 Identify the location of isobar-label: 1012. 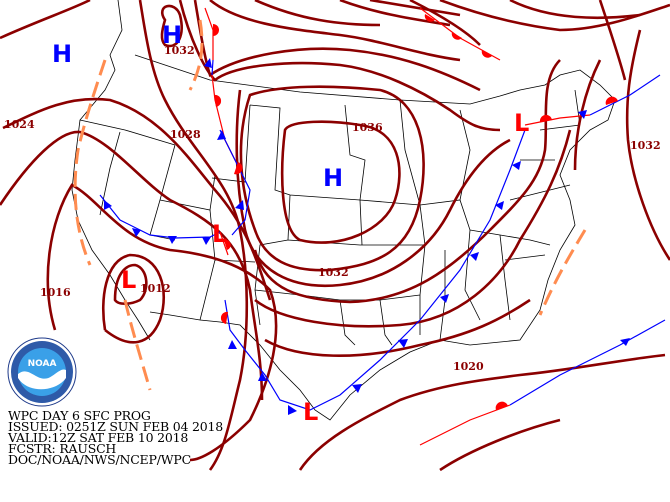
(155, 288).